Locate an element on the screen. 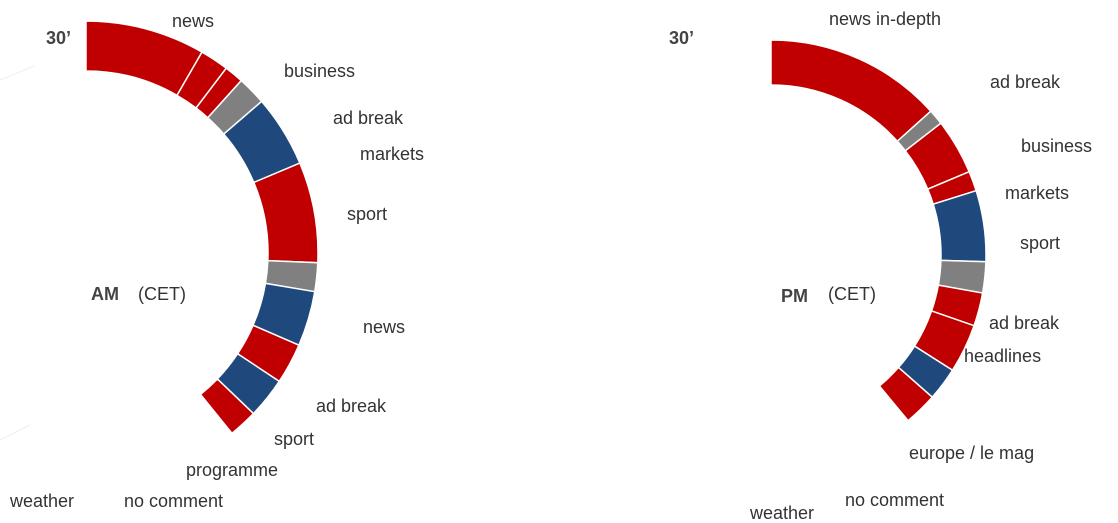 The width and height of the screenshot is (1118, 523). pm-segment-label: europe / le mag is located at coordinates (971, 453).